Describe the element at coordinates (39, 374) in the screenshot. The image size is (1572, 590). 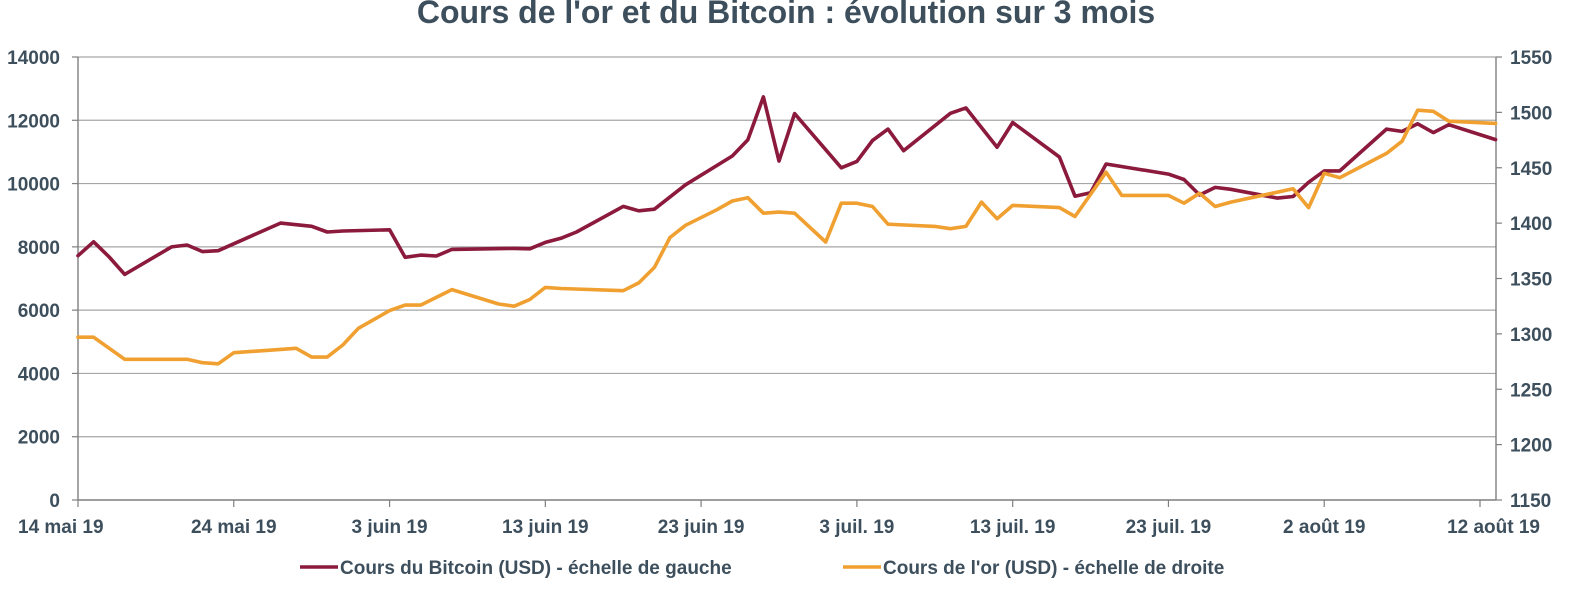
I see `y-left-tick-label: 4000` at that location.